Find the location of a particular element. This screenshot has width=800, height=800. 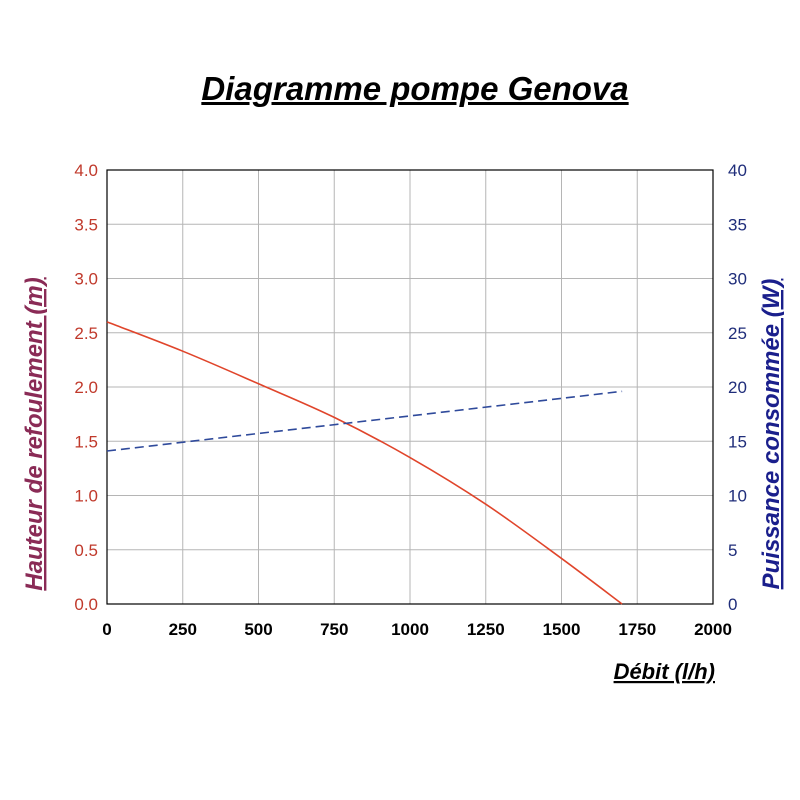

y-tick-label-left: 0.5 is located at coordinates (86, 550).